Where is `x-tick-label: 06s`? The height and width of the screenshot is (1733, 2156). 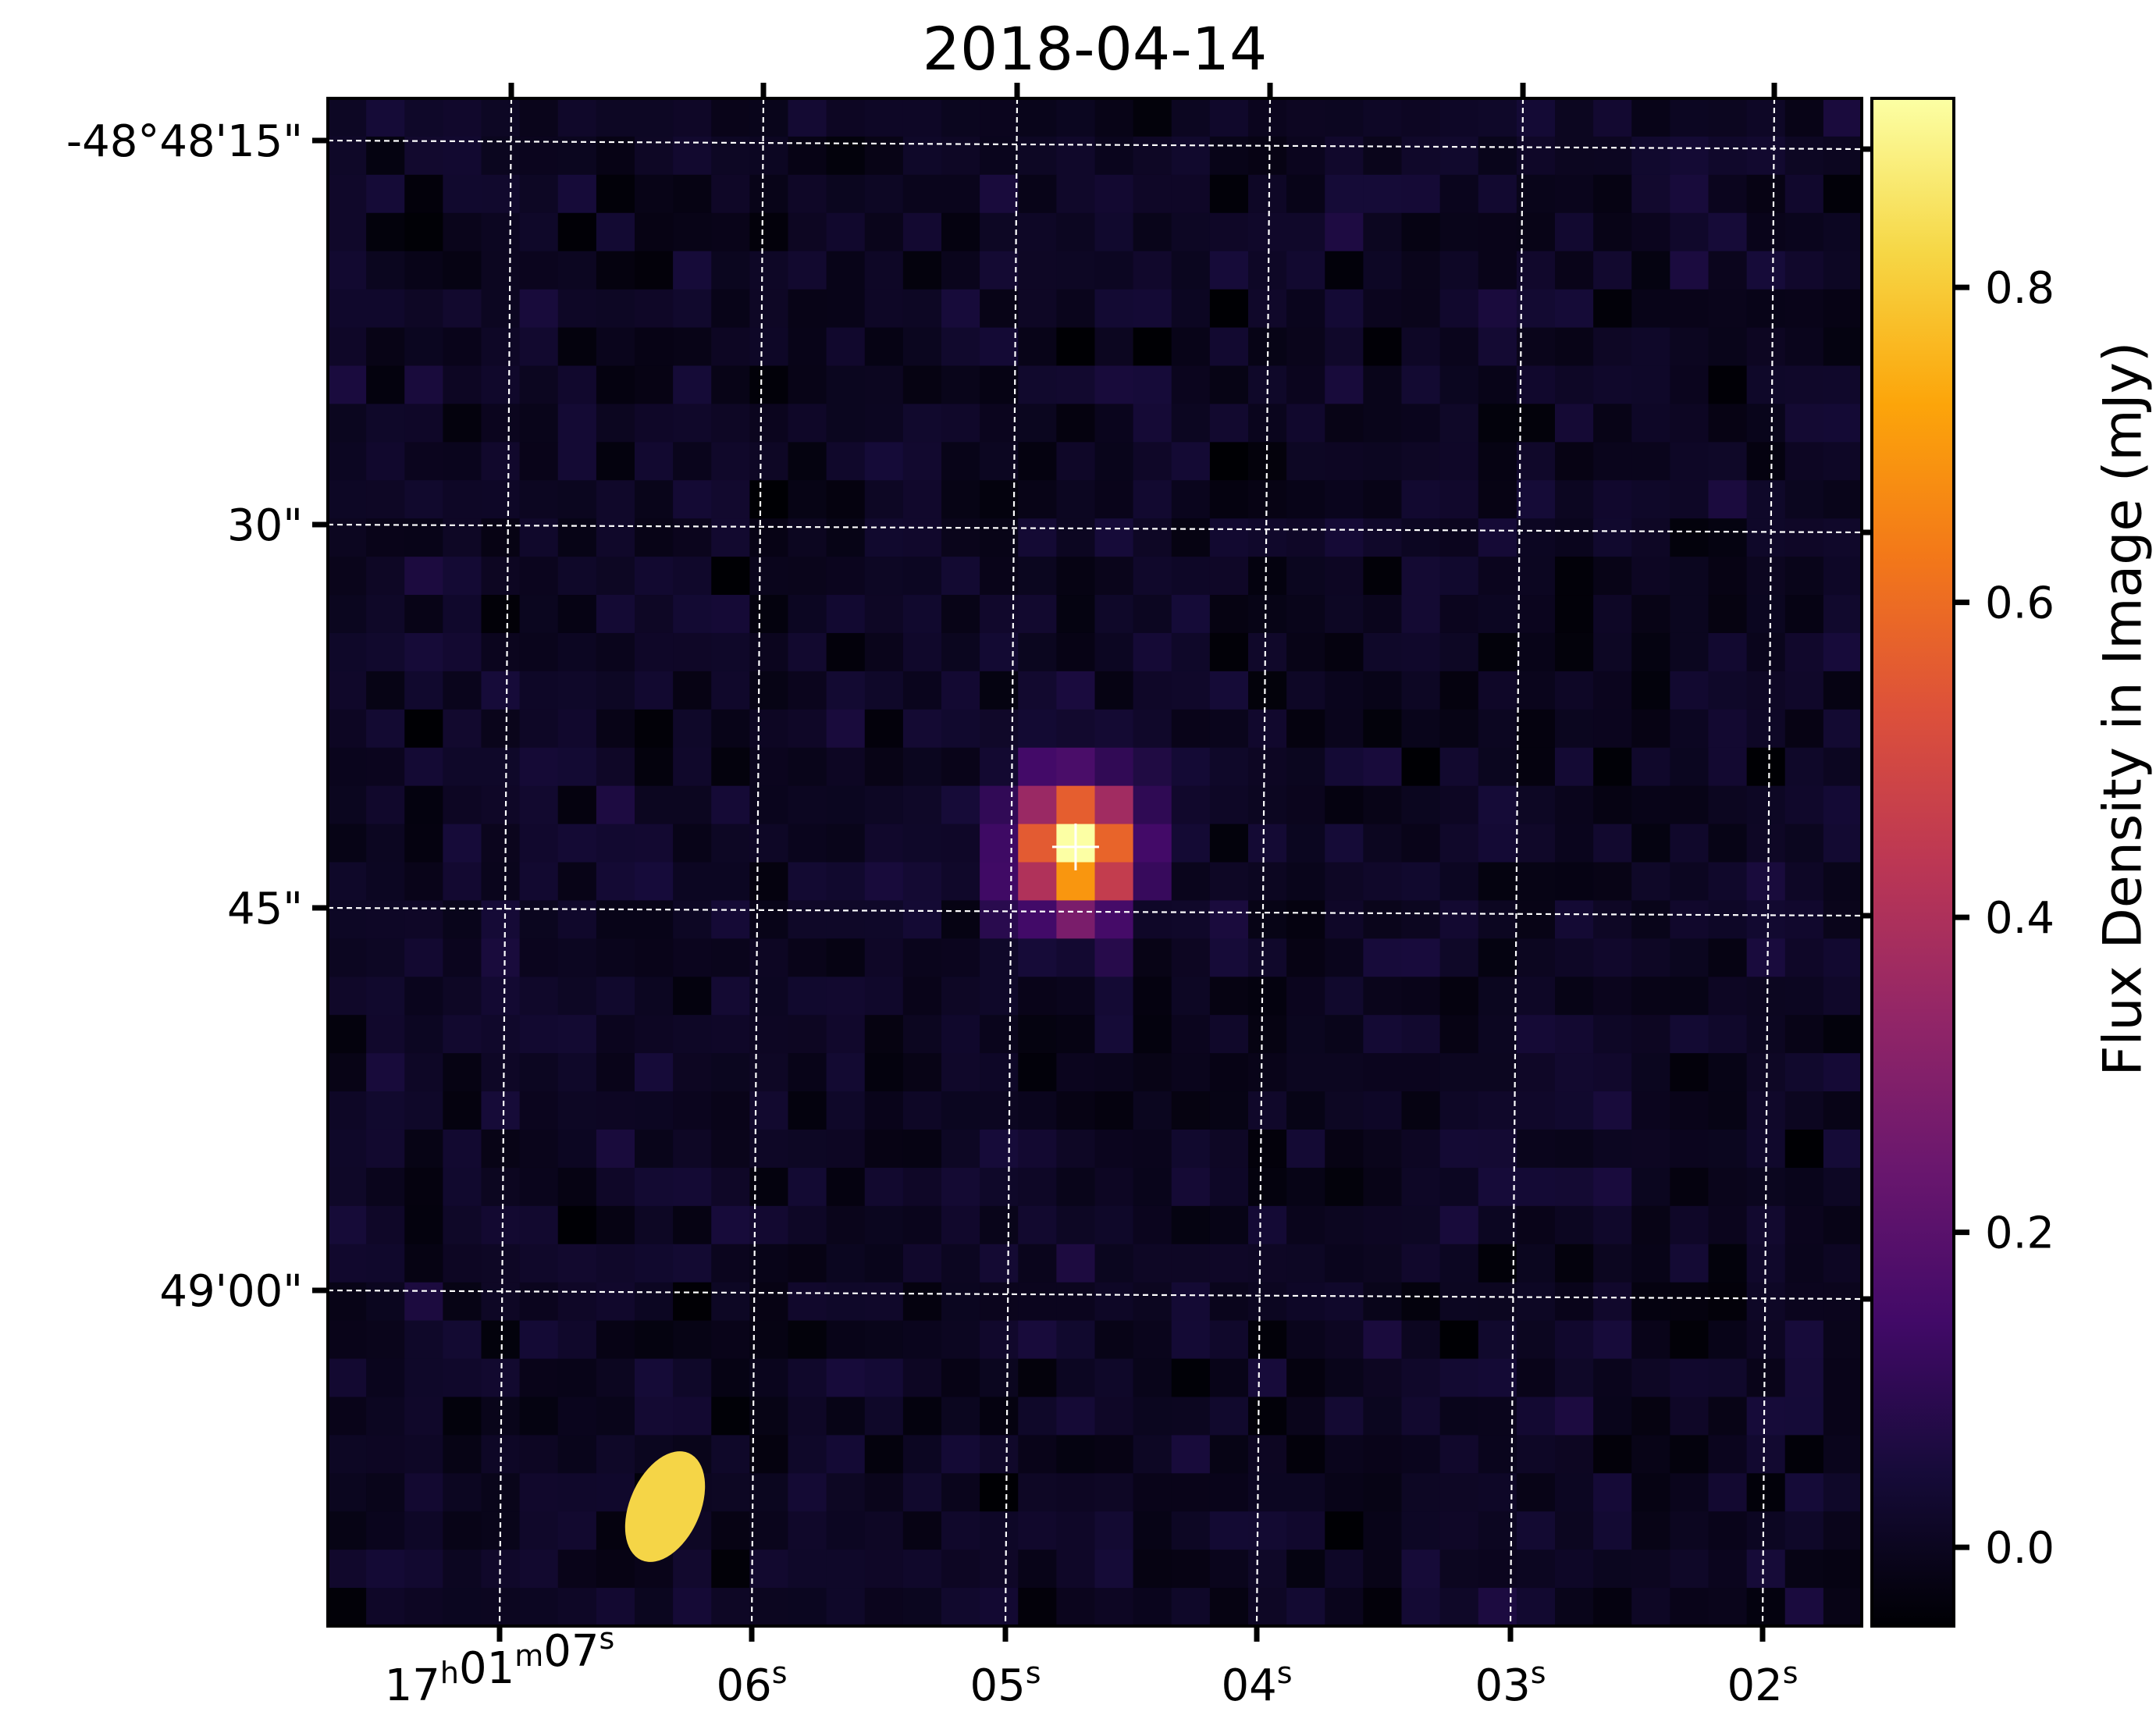
x-tick-label: 06s is located at coordinates (751, 1683).